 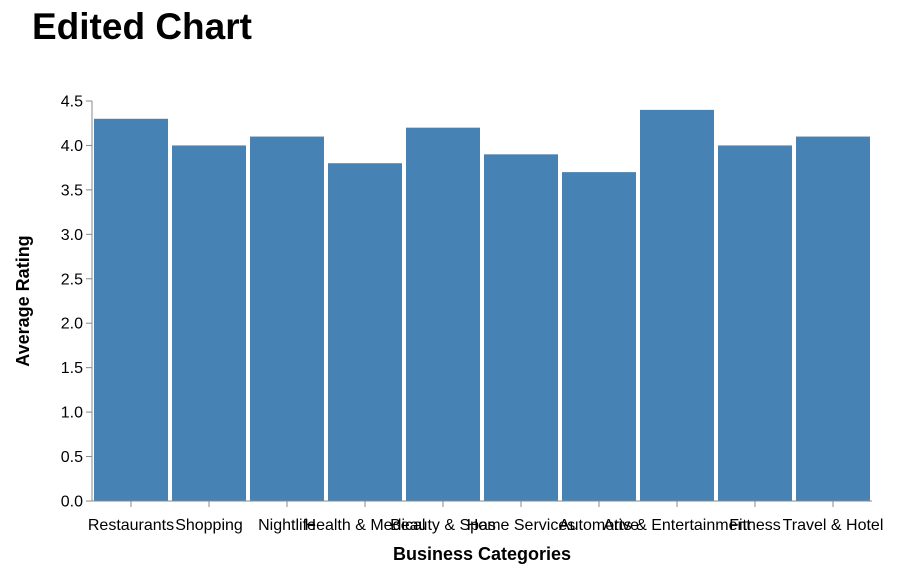 What do you see at coordinates (287, 525) in the screenshot?
I see `x-tick-label: Nightlife` at bounding box center [287, 525].